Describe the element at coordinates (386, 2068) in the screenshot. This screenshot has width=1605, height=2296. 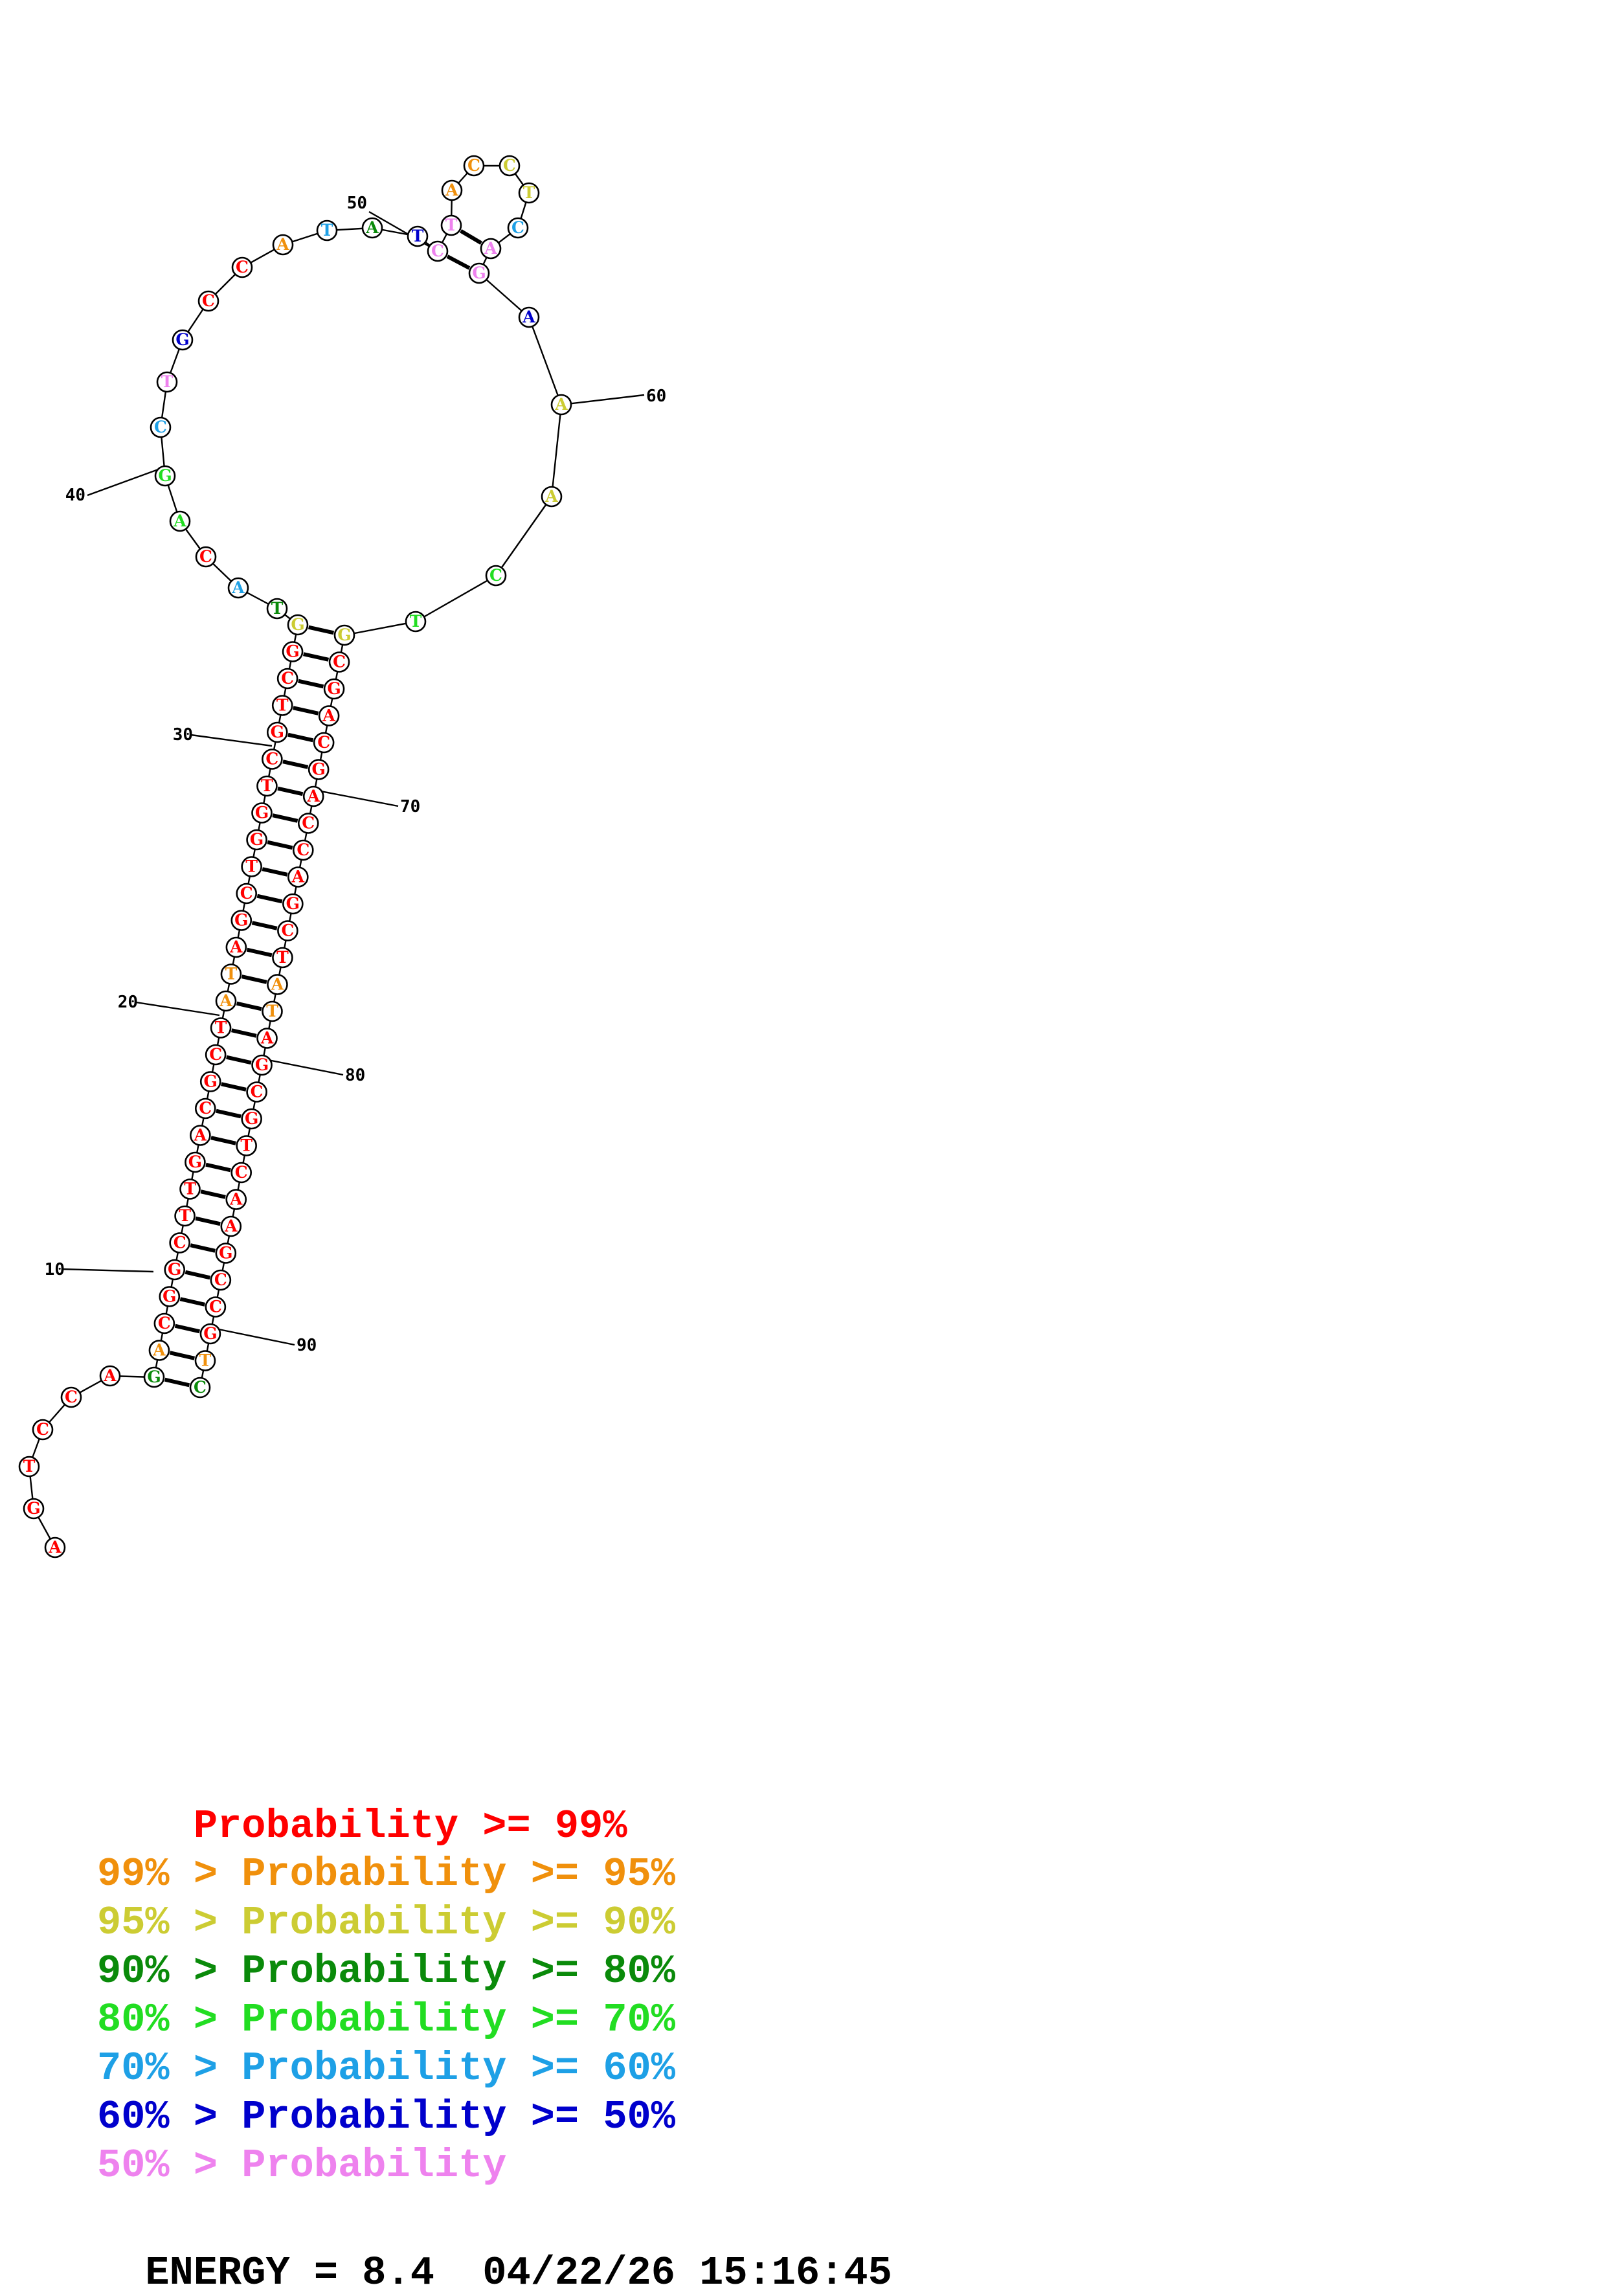
I see `legend-item-6: 70% > Probability >= 60%` at that location.